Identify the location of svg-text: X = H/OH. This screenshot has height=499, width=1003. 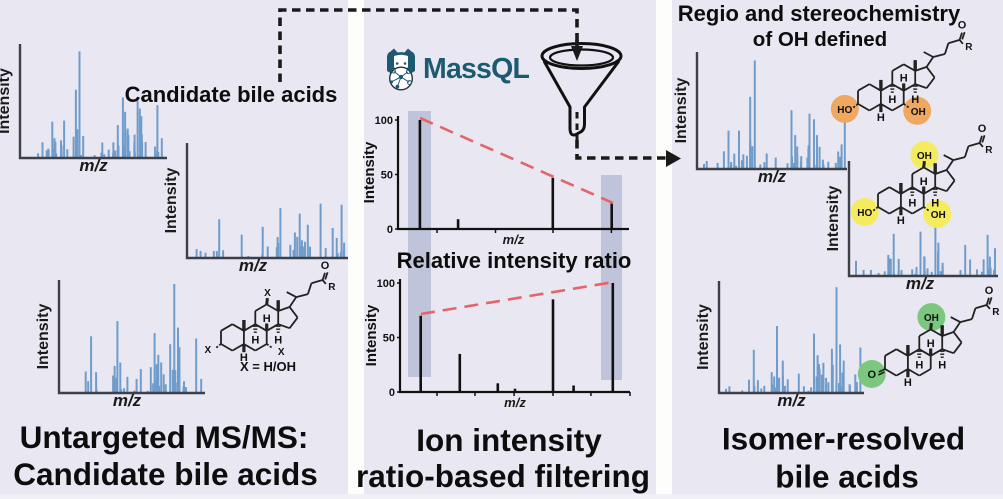
(268, 366).